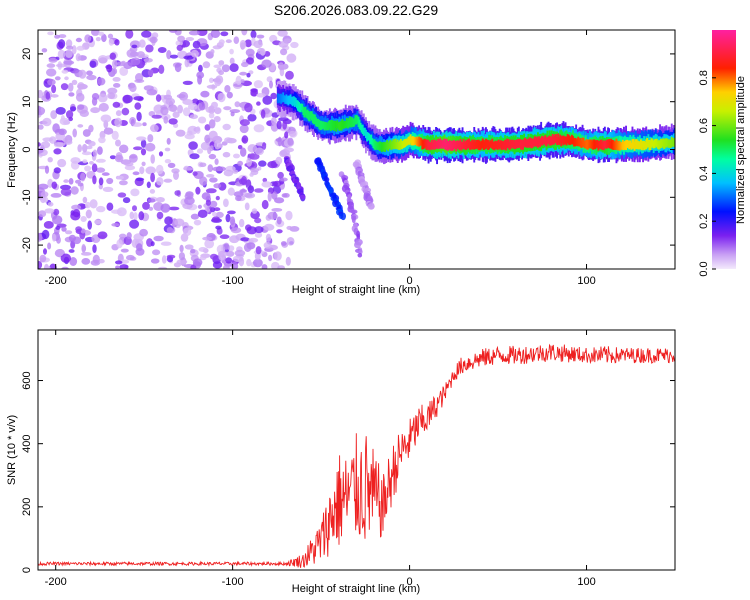  Describe the element at coordinates (27, 102) in the screenshot. I see `y-tick-label: 10` at that location.